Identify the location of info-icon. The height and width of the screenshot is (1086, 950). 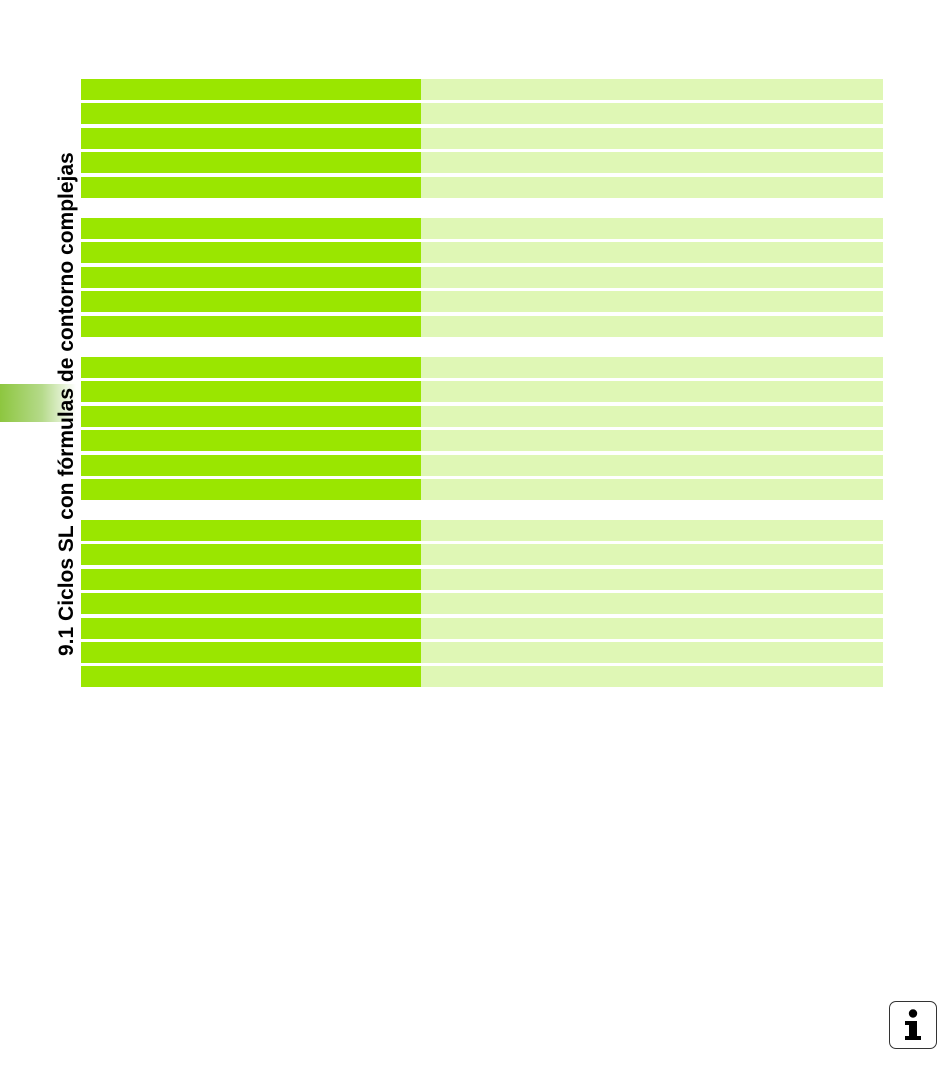
(913, 1025).